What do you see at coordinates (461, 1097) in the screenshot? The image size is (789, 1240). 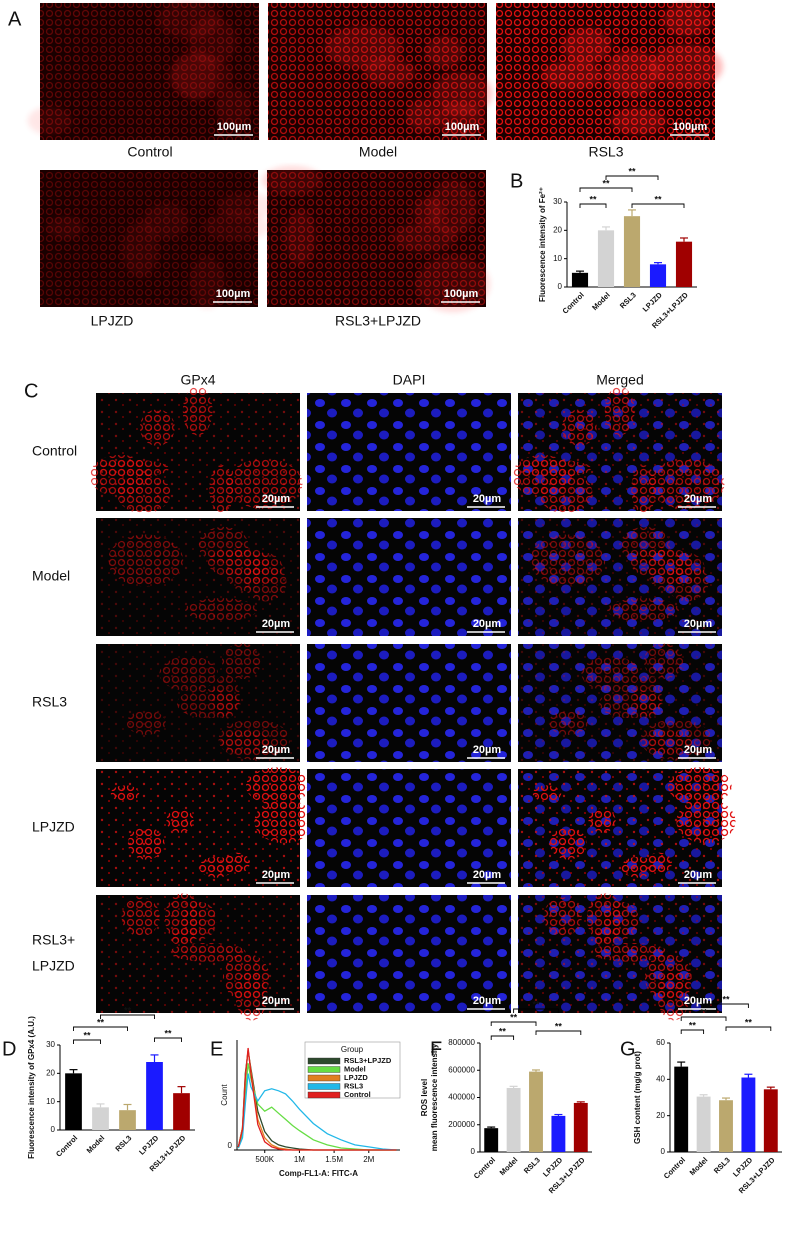 I see `y-tick-label: 400000` at bounding box center [461, 1097].